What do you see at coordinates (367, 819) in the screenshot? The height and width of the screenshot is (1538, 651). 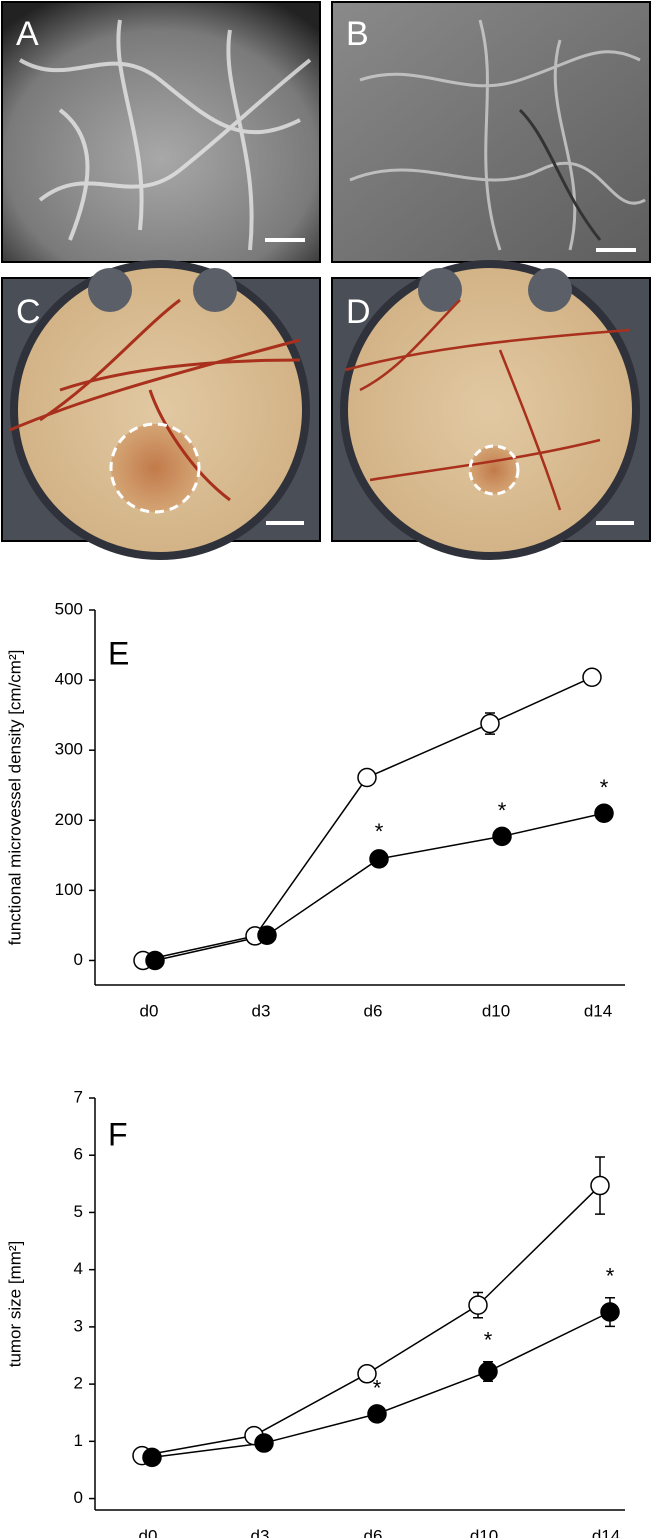 I see `series-line` at bounding box center [367, 819].